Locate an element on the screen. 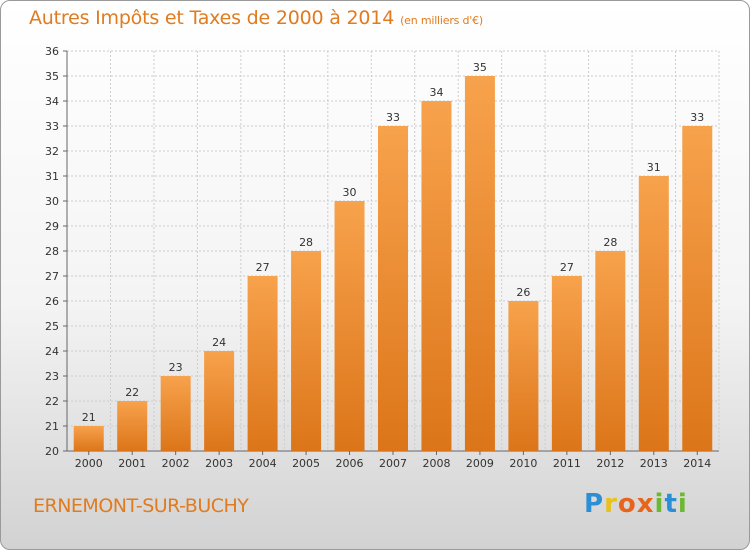 The width and height of the screenshot is (750, 550). x-tick-label: 2004 is located at coordinates (263, 463).